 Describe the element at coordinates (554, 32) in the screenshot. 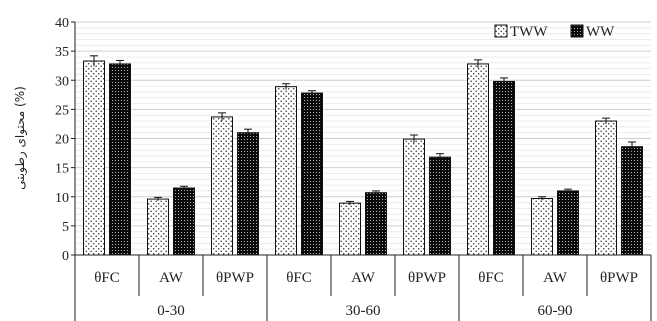

I see `legend: TWW WW` at that location.